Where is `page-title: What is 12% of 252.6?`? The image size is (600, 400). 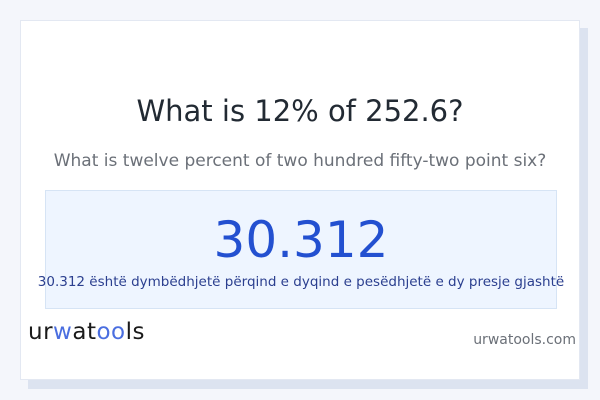 page-title: What is 12% of 252.6? is located at coordinates (300, 111).